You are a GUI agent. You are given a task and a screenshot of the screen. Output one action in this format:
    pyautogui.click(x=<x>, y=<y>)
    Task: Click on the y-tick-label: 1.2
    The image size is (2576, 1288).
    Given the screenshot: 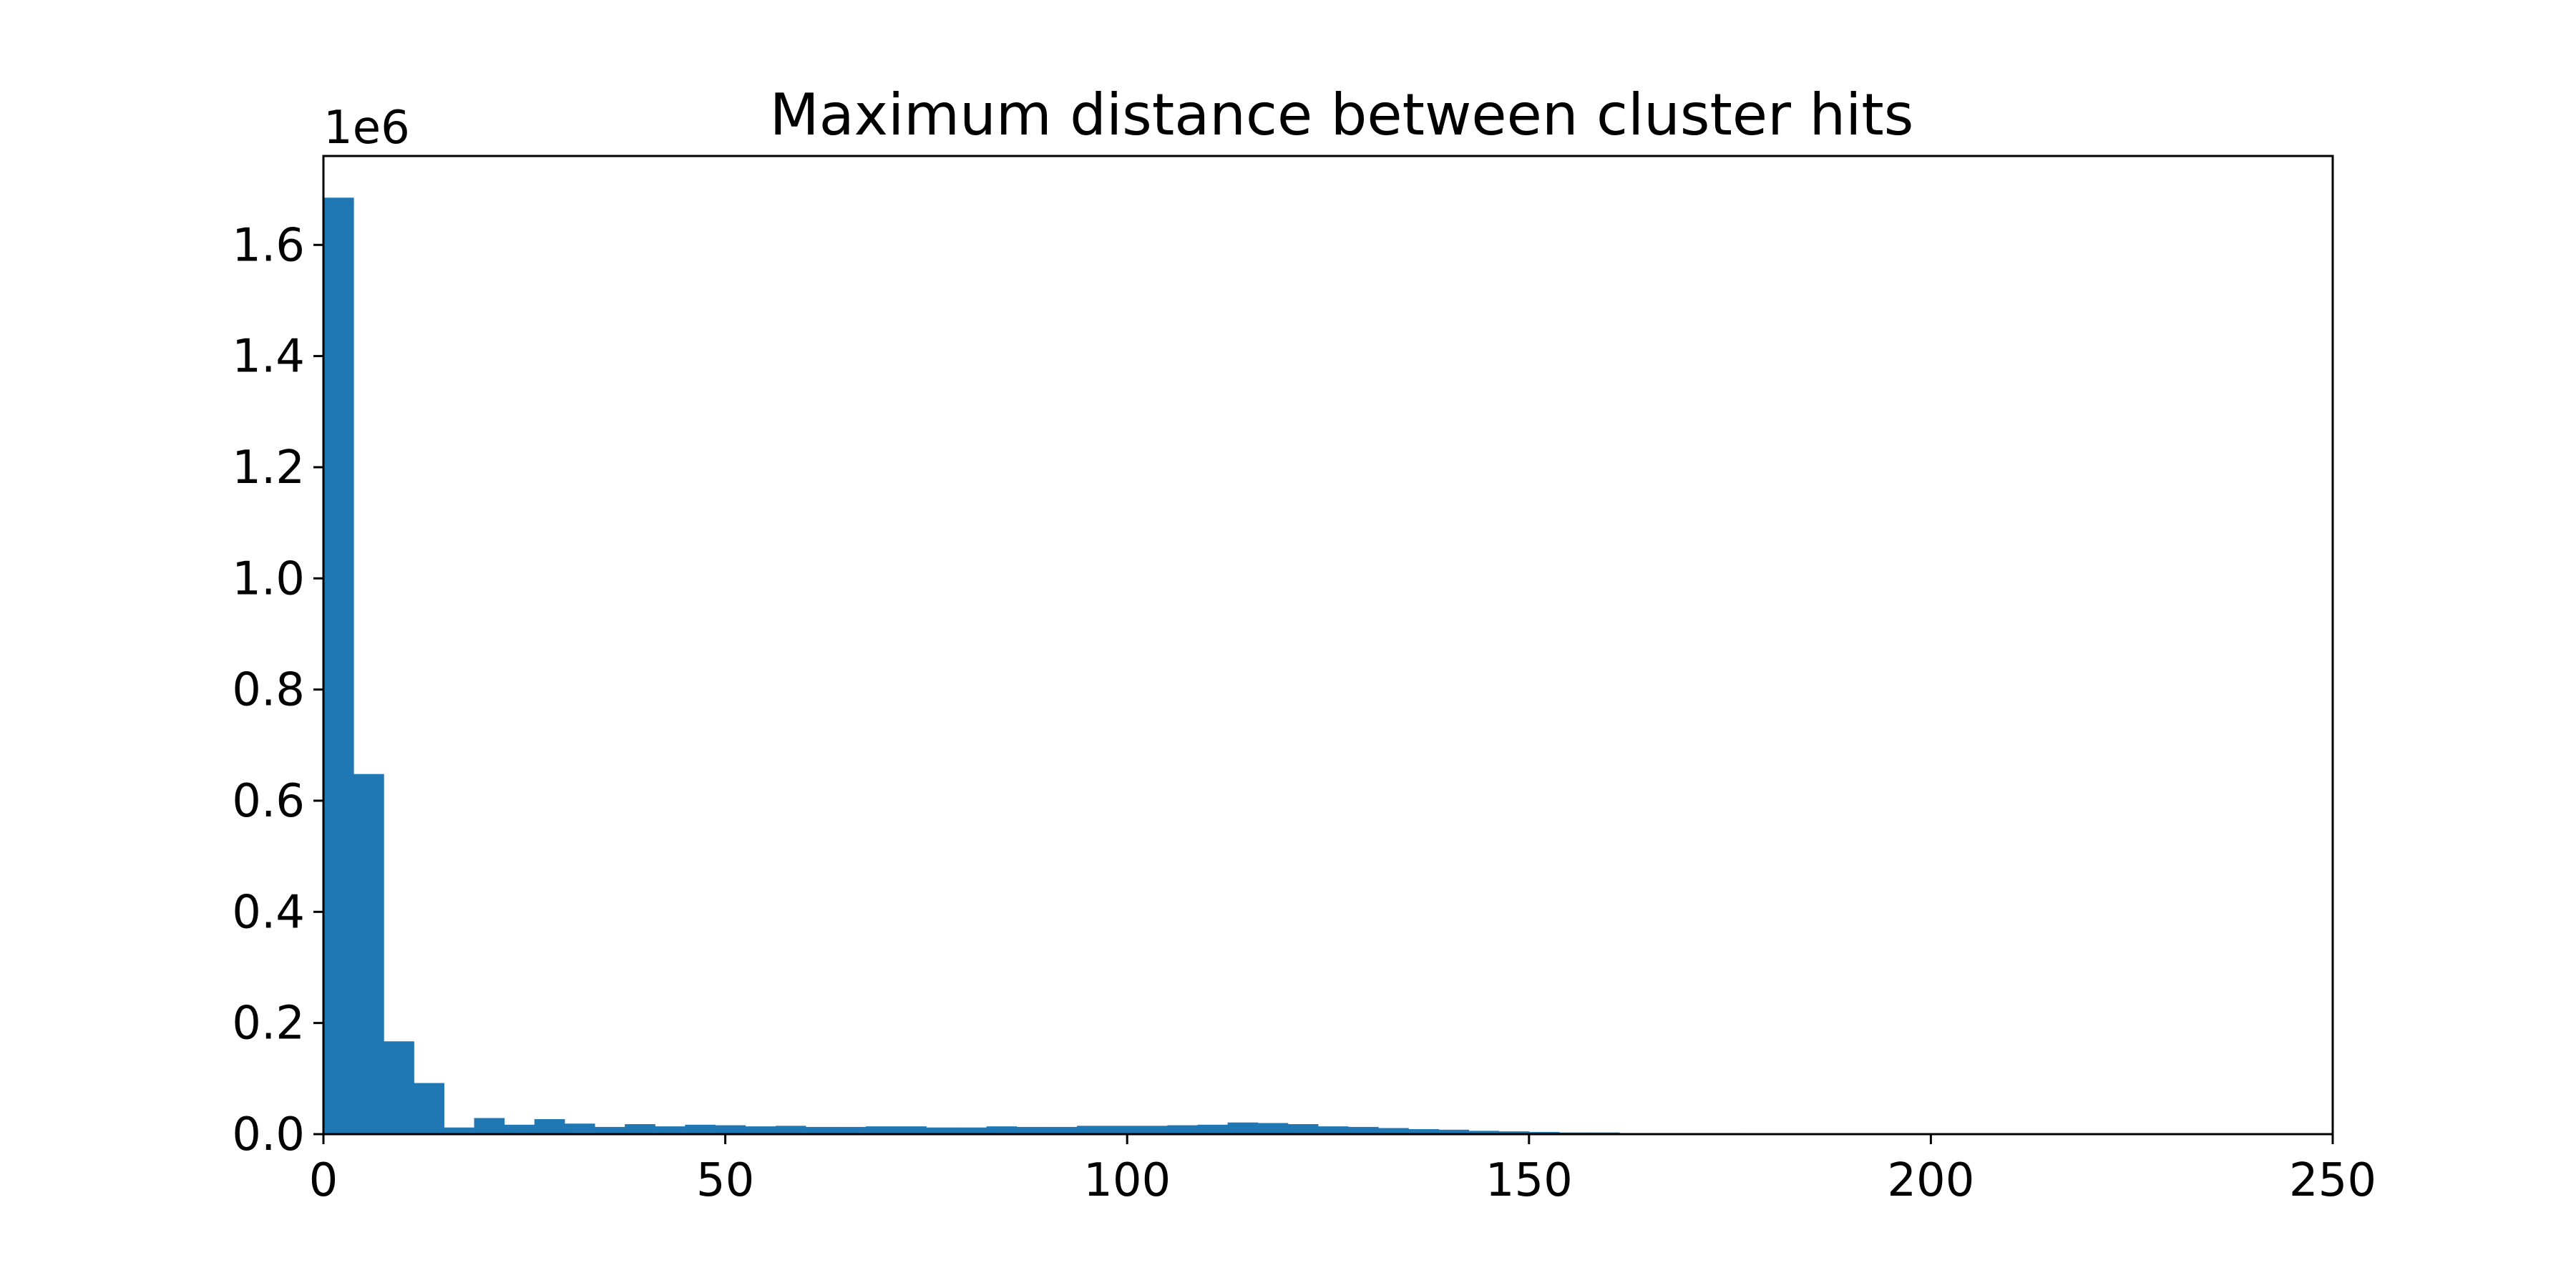 What is the action you would take?
    pyautogui.click(x=268, y=467)
    